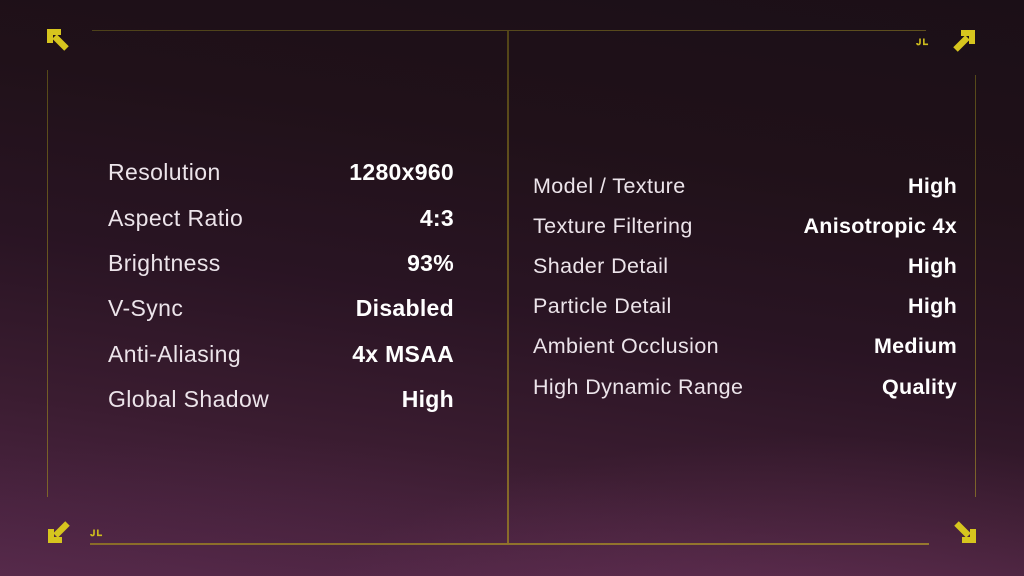 This screenshot has height=576, width=1024. I want to click on setting-value: 1280x960, so click(401, 172).